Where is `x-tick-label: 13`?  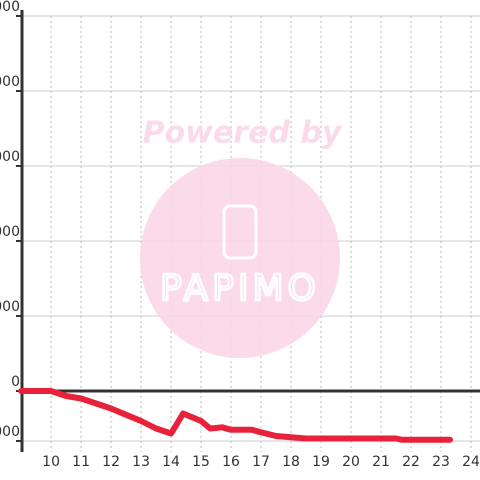
x-tick-label: 13 is located at coordinates (141, 462).